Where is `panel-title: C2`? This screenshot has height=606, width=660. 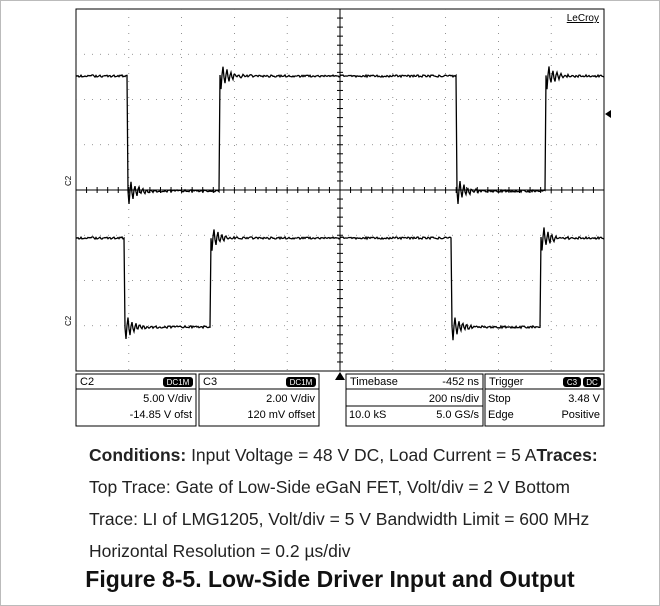 panel-title: C2 is located at coordinates (87, 382).